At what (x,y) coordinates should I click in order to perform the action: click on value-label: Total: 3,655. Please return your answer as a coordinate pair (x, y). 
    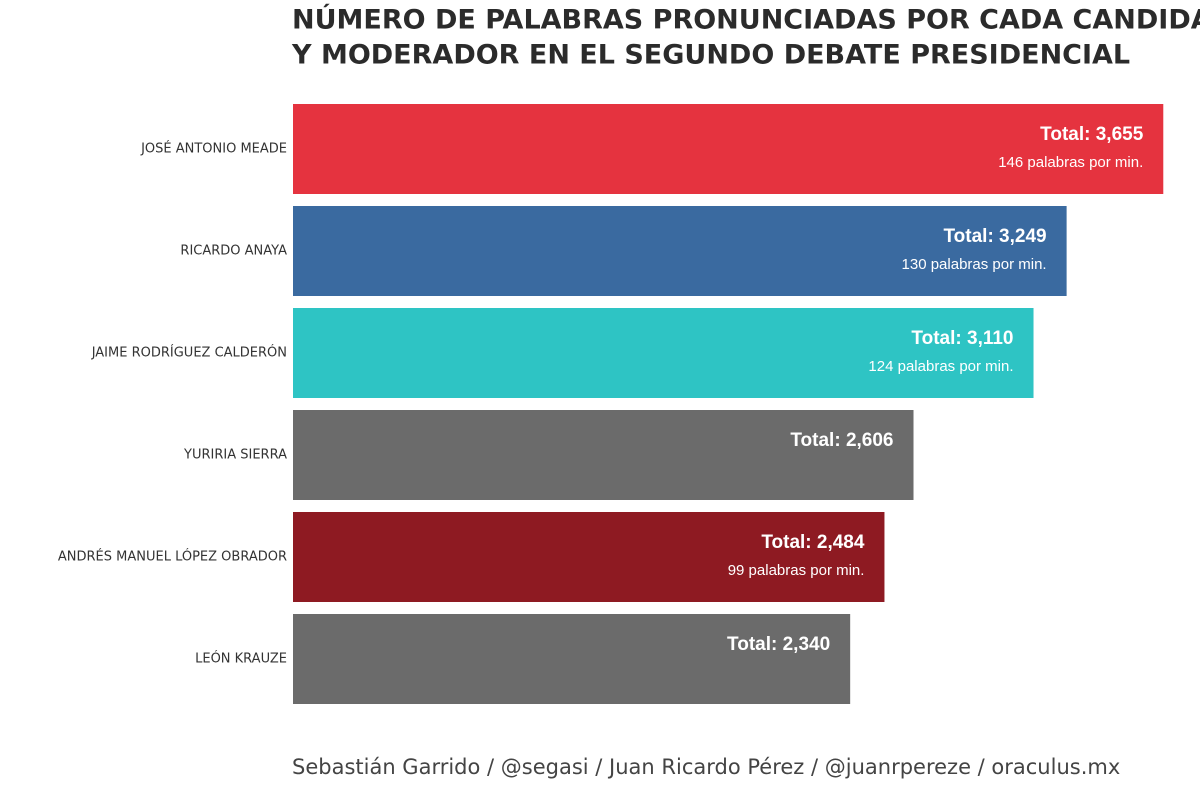
    Looking at the image, I should click on (1092, 134).